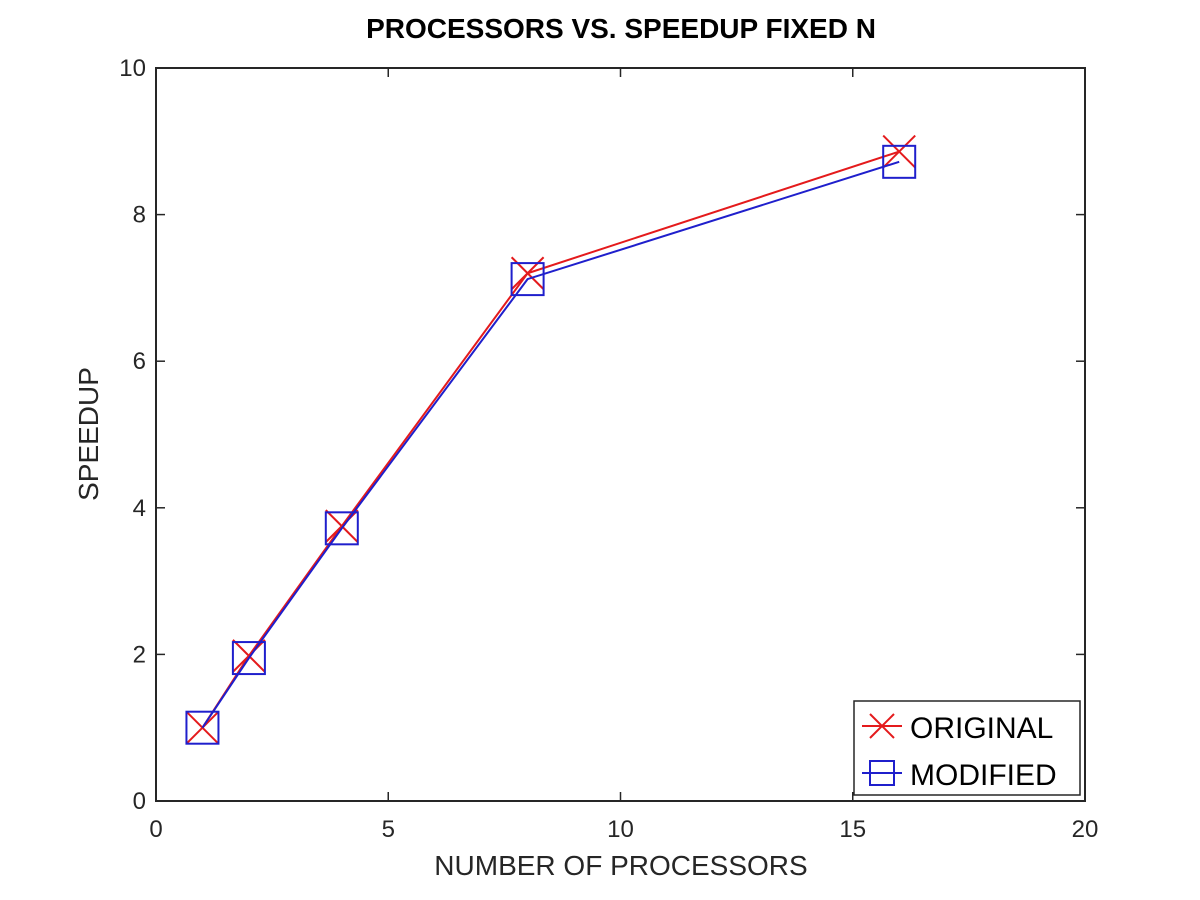  Describe the element at coordinates (139, 361) in the screenshot. I see `y-tick-label: 6` at that location.